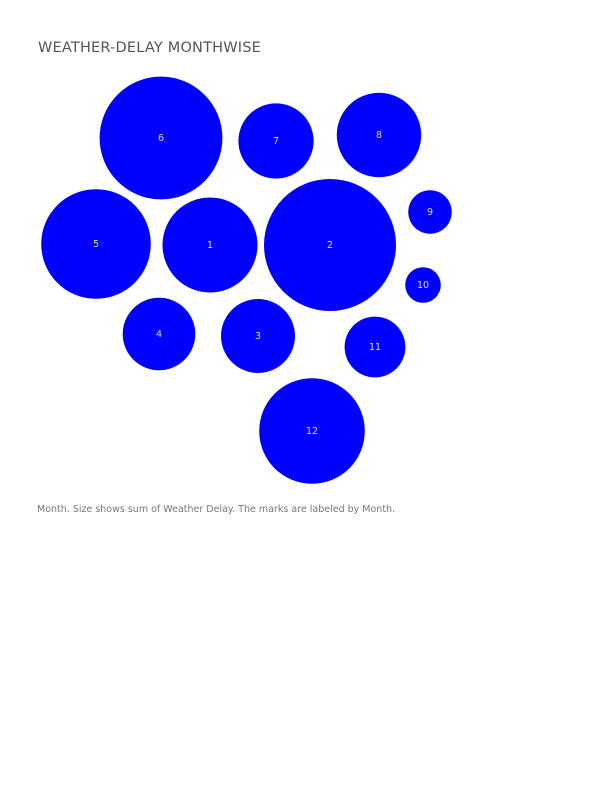 This screenshot has height=792, width=612. I want to click on bubble-label-month-8: 8, so click(379, 135).